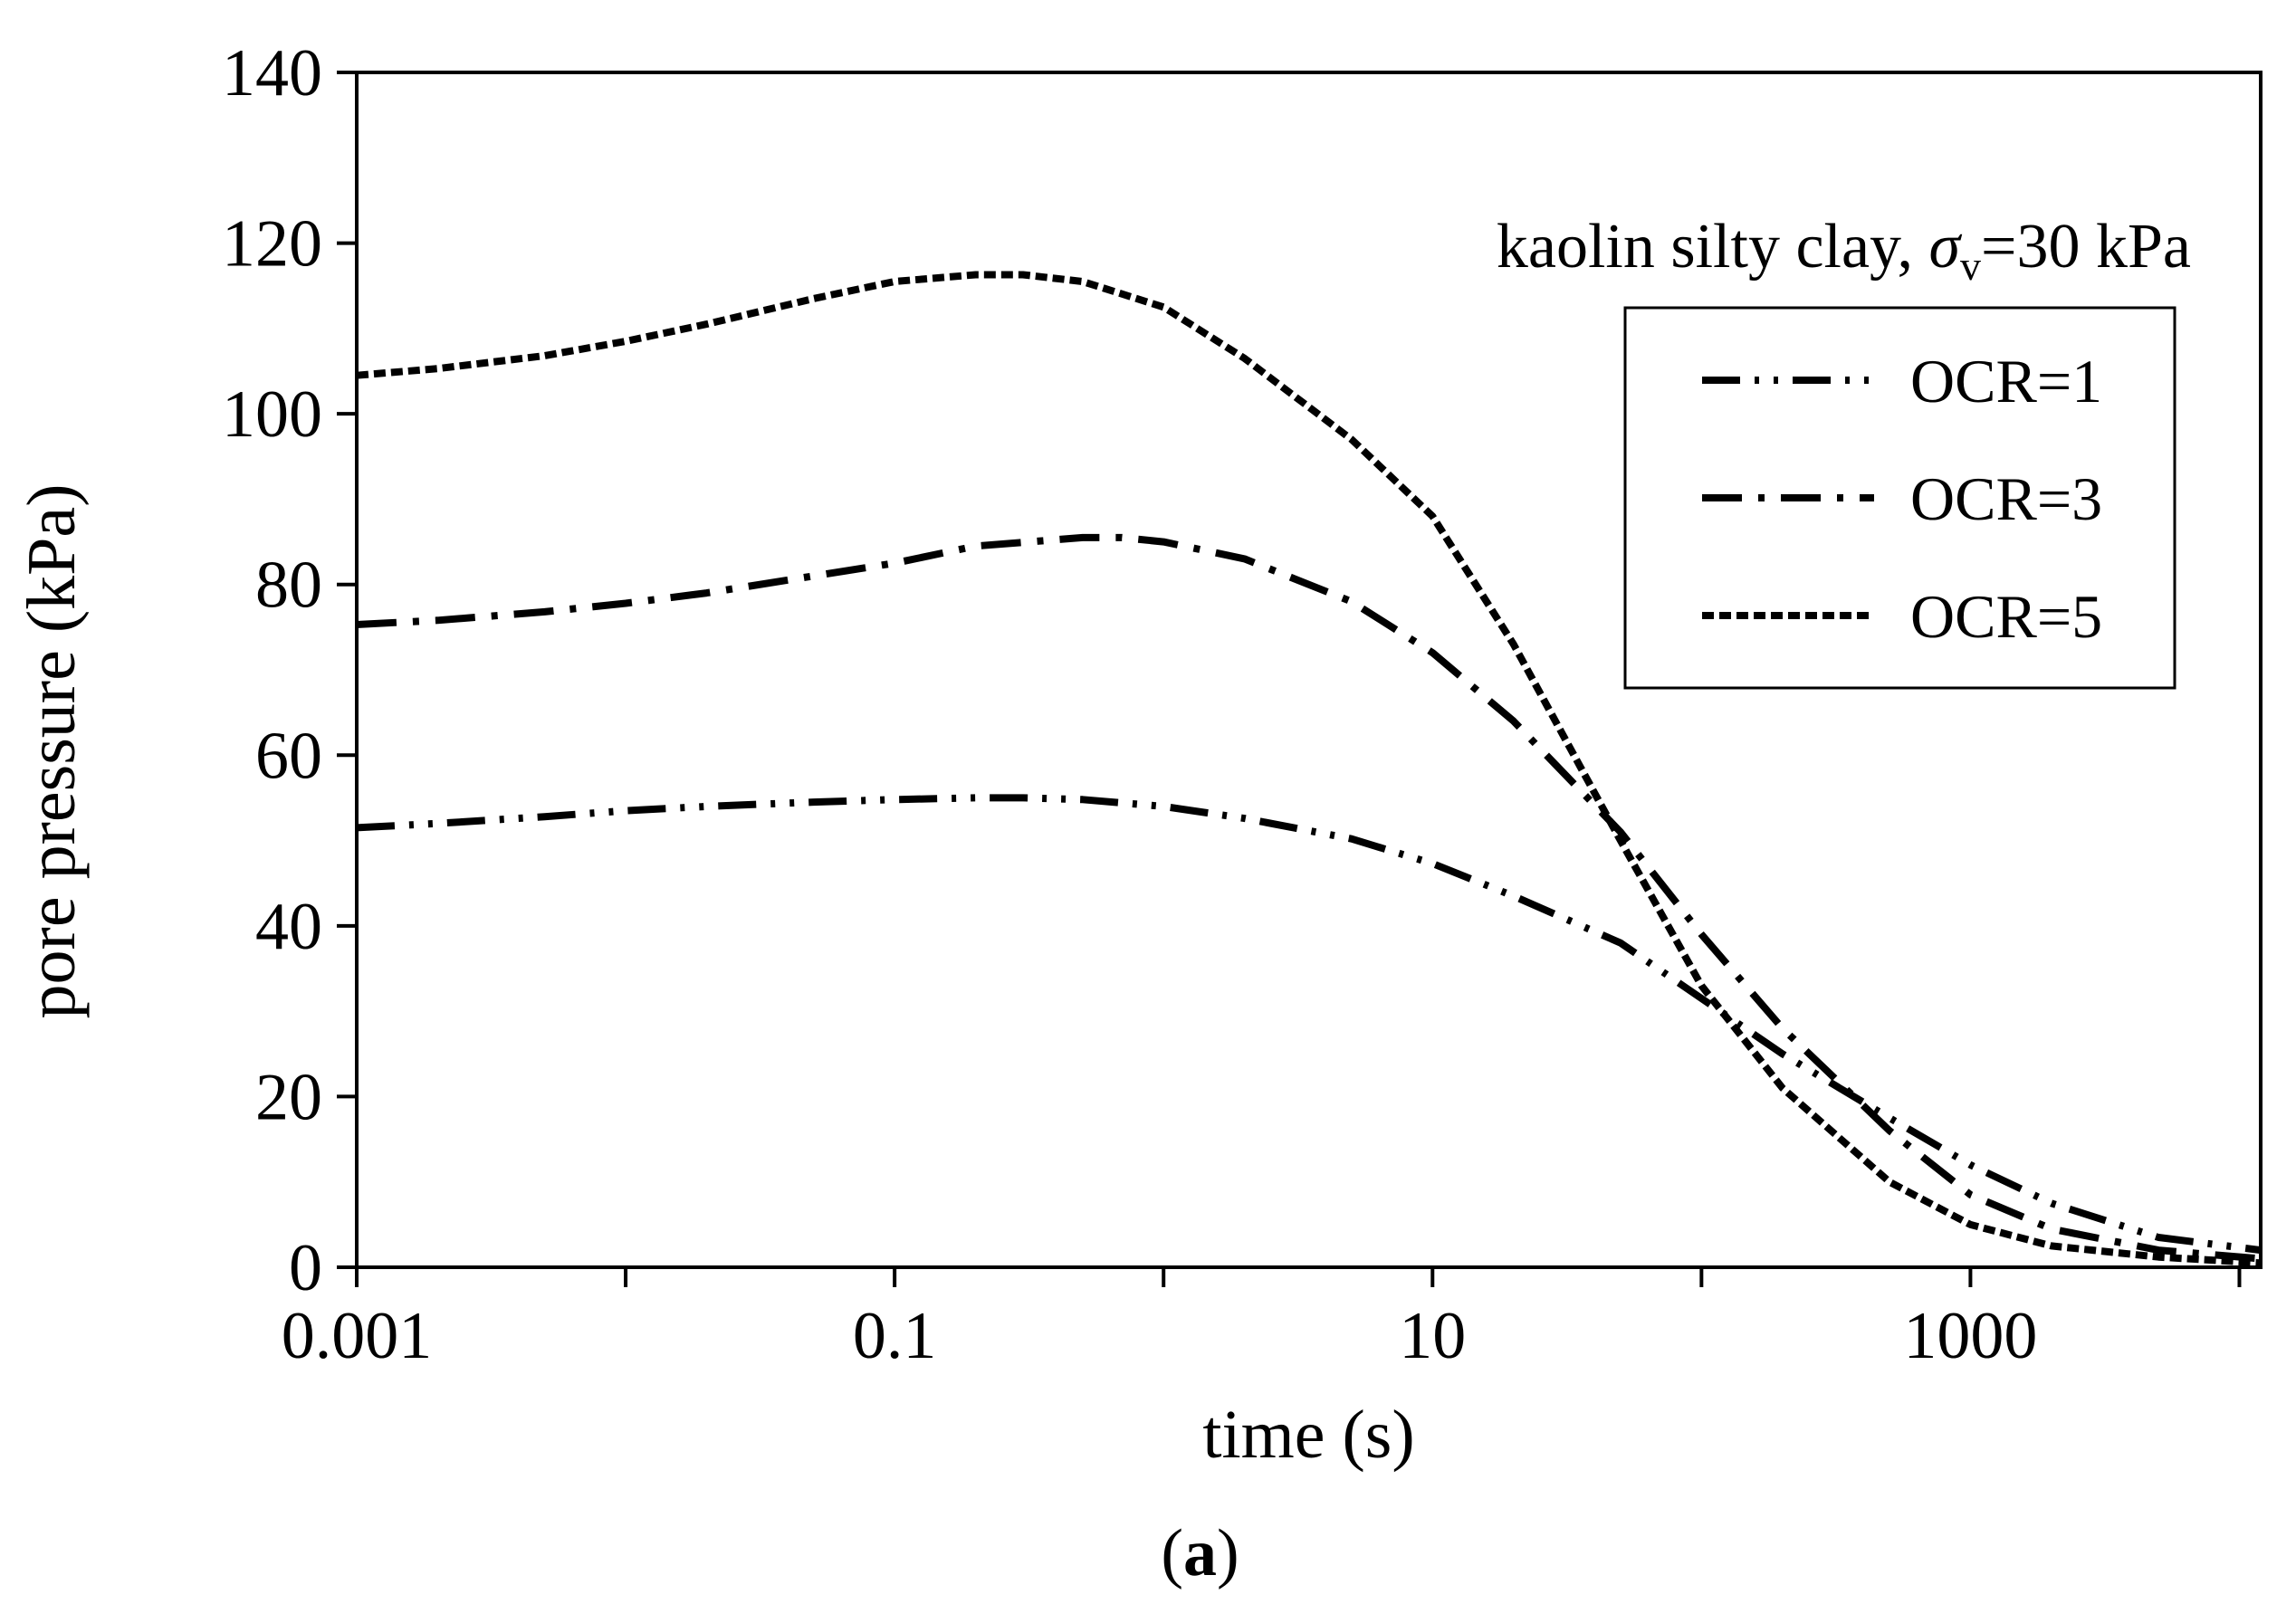  What do you see at coordinates (1228, 1553) in the screenshot?
I see `caption-close: )` at bounding box center [1228, 1553].